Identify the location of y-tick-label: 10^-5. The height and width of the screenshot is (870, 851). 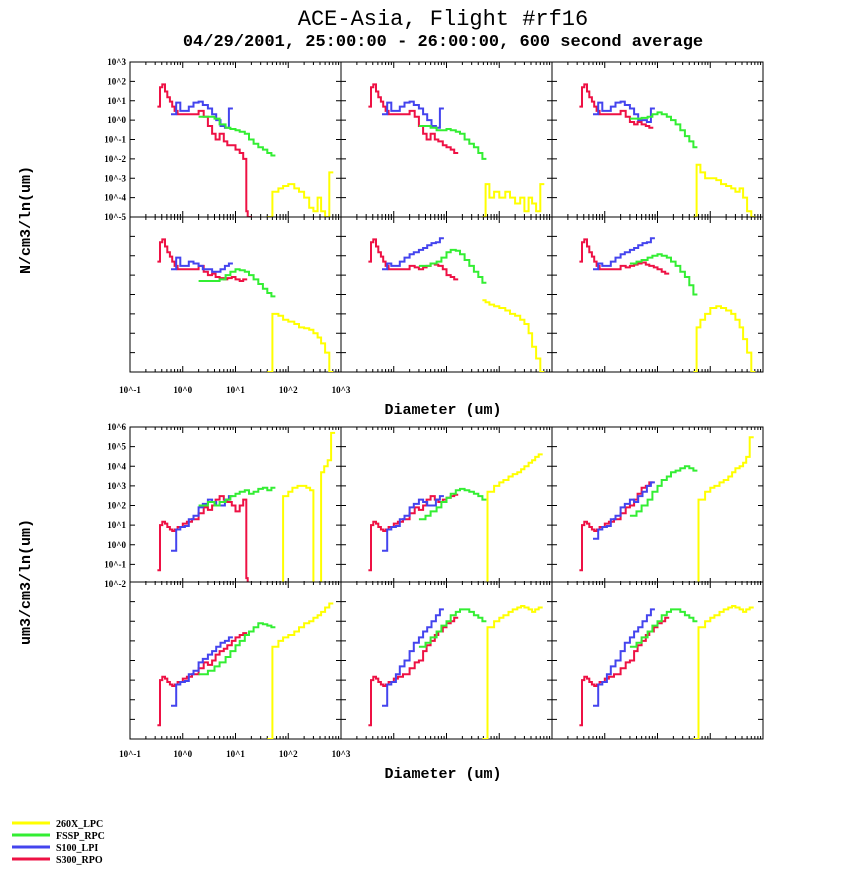
(115, 217).